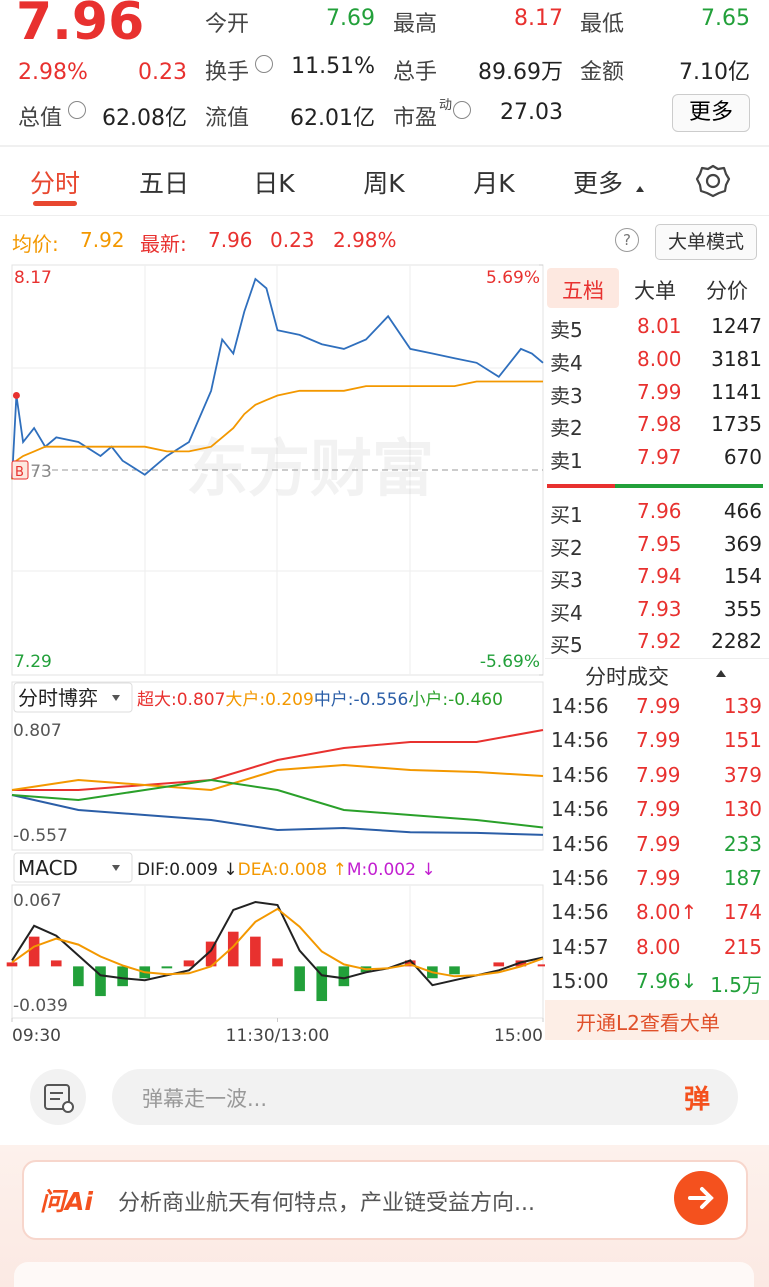  I want to click on book-bar-green, so click(689, 486).